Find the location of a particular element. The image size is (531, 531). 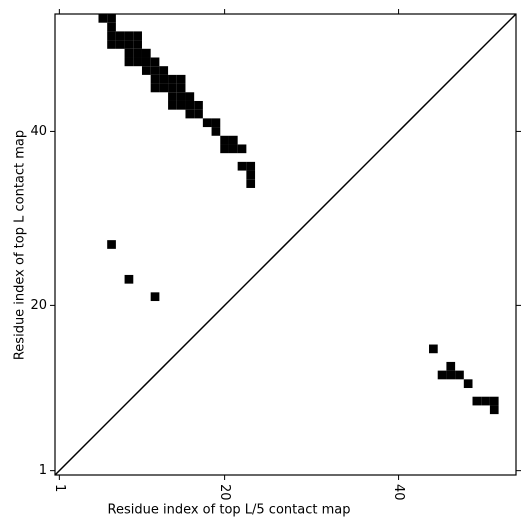

x-tick-label: 1 is located at coordinates (59, 488).